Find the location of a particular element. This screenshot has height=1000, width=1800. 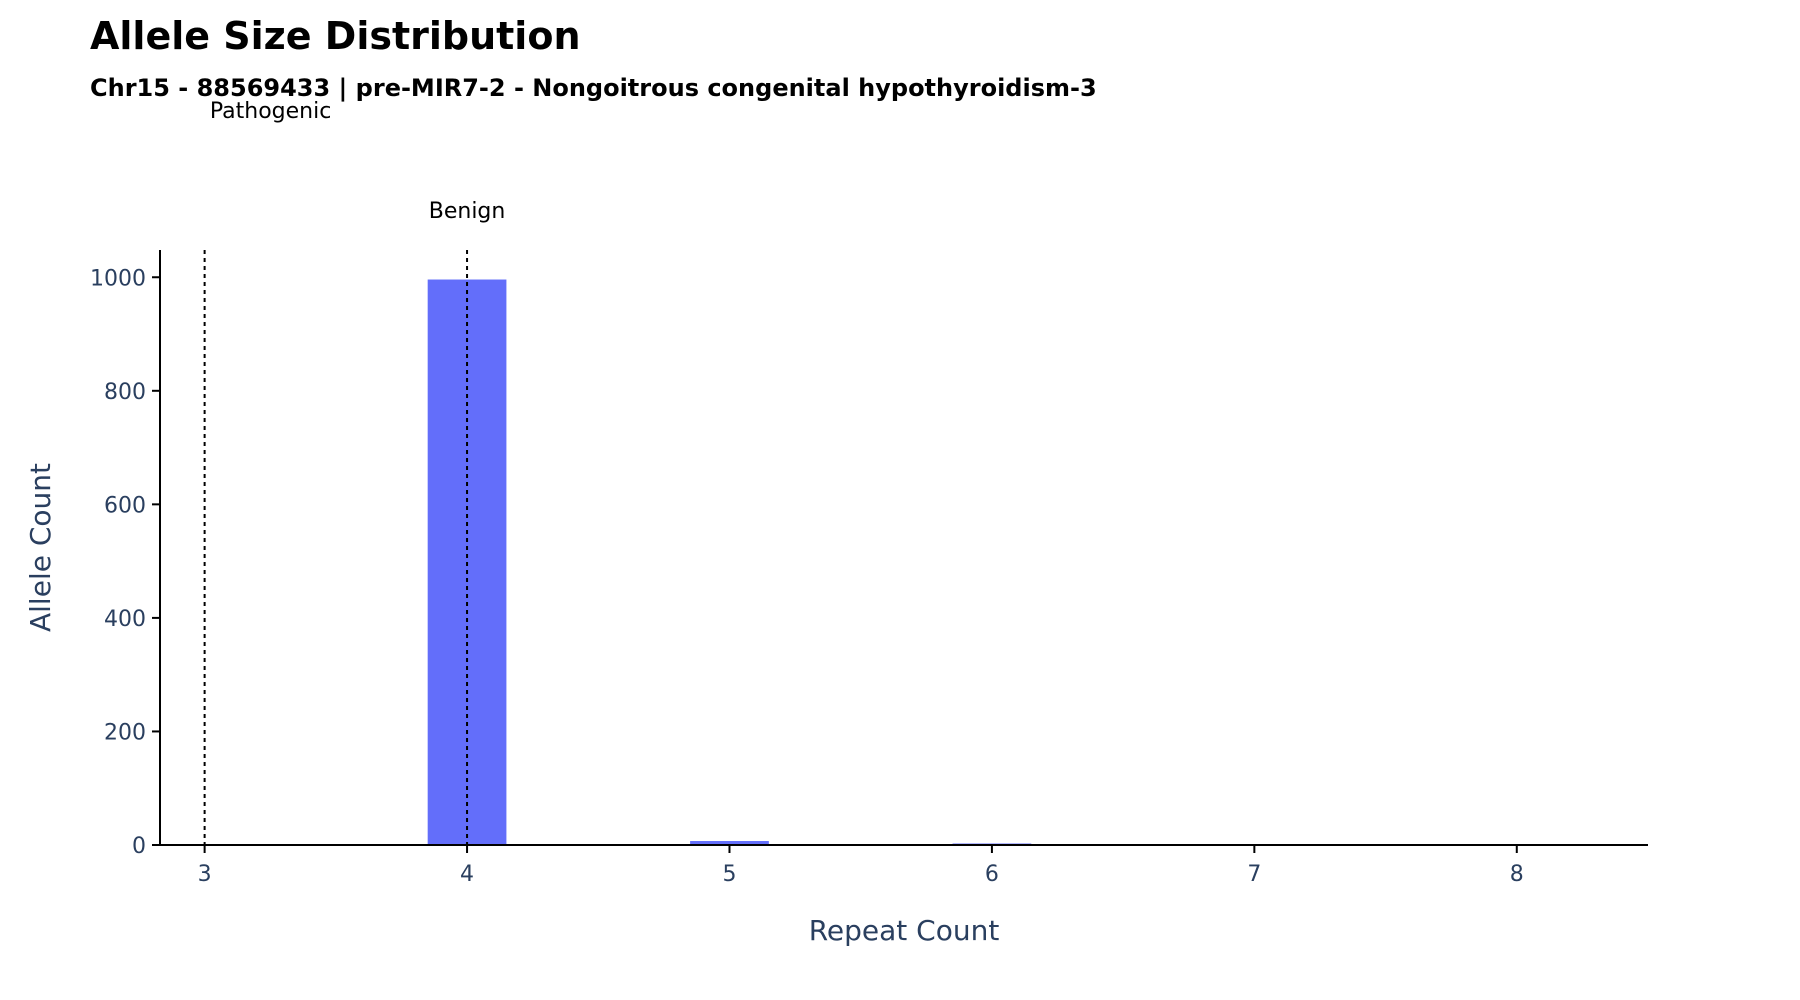

x-tick-label: 6 is located at coordinates (992, 874).